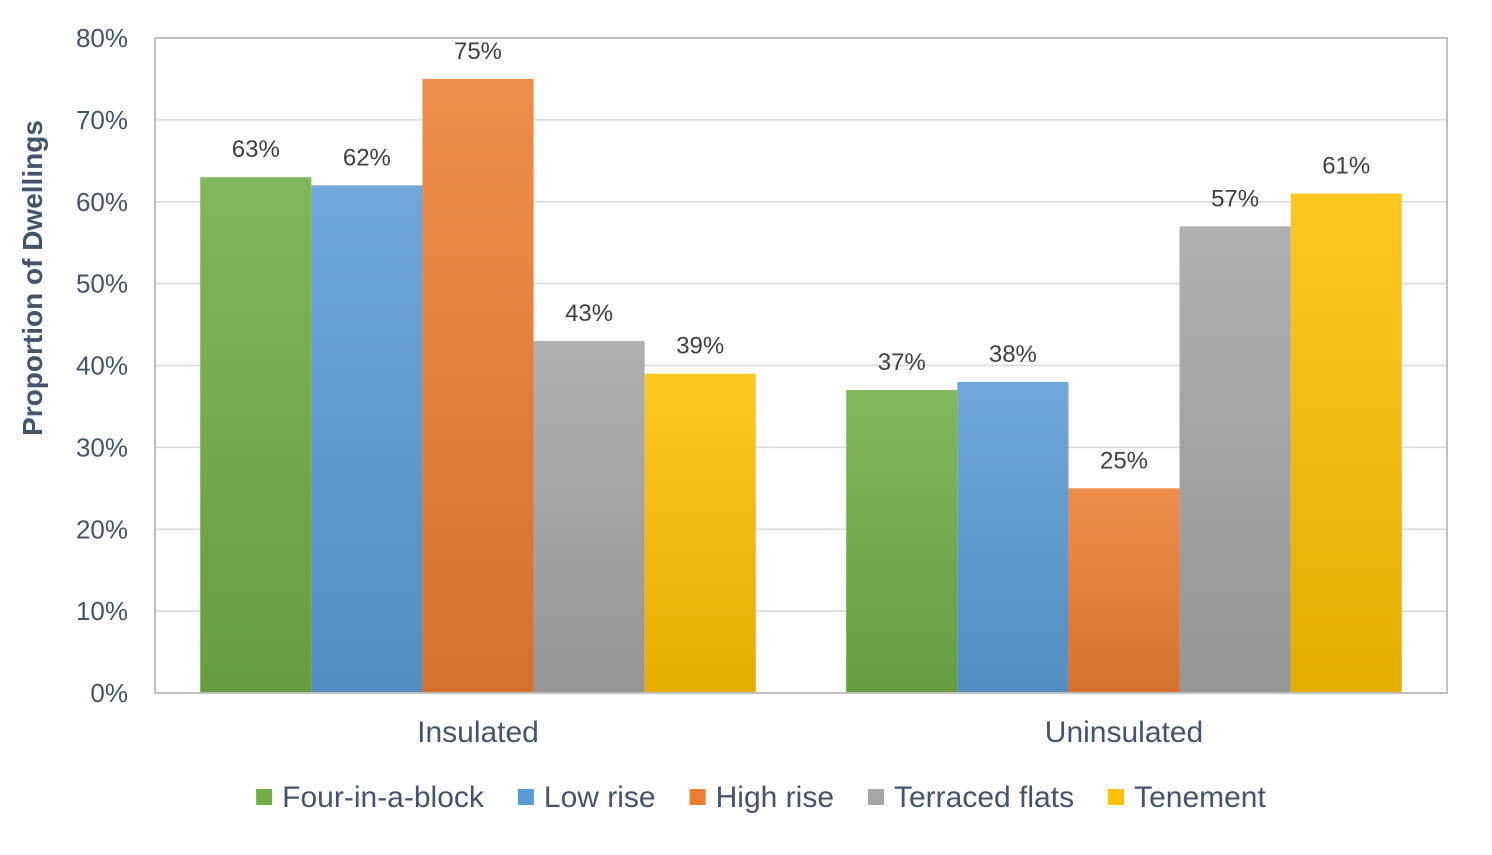  What do you see at coordinates (1013, 354) in the screenshot?
I see `data-label: 38%` at bounding box center [1013, 354].